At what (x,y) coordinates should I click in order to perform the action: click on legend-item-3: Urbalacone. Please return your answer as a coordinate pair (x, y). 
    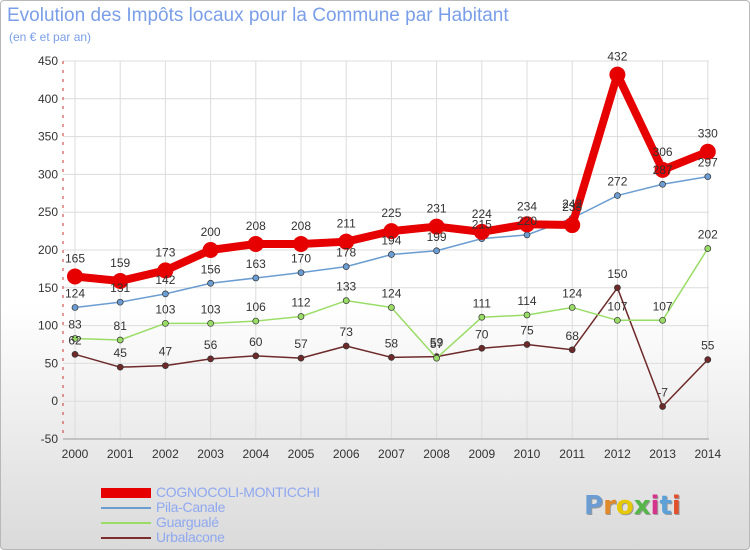
    Looking at the image, I should click on (251, 537).